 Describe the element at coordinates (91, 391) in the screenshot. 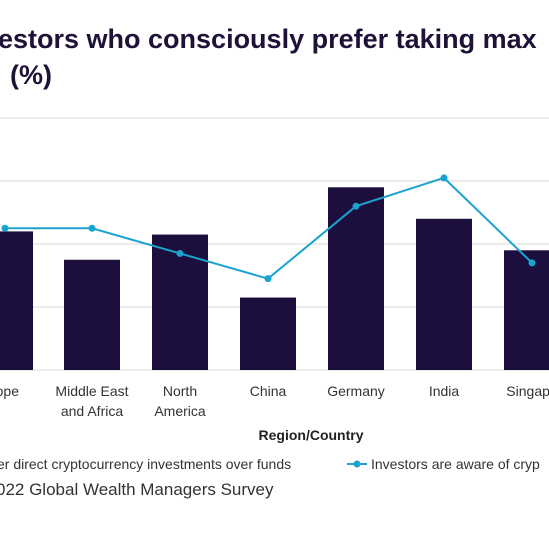

I see `x-tick-label: Middle East` at that location.